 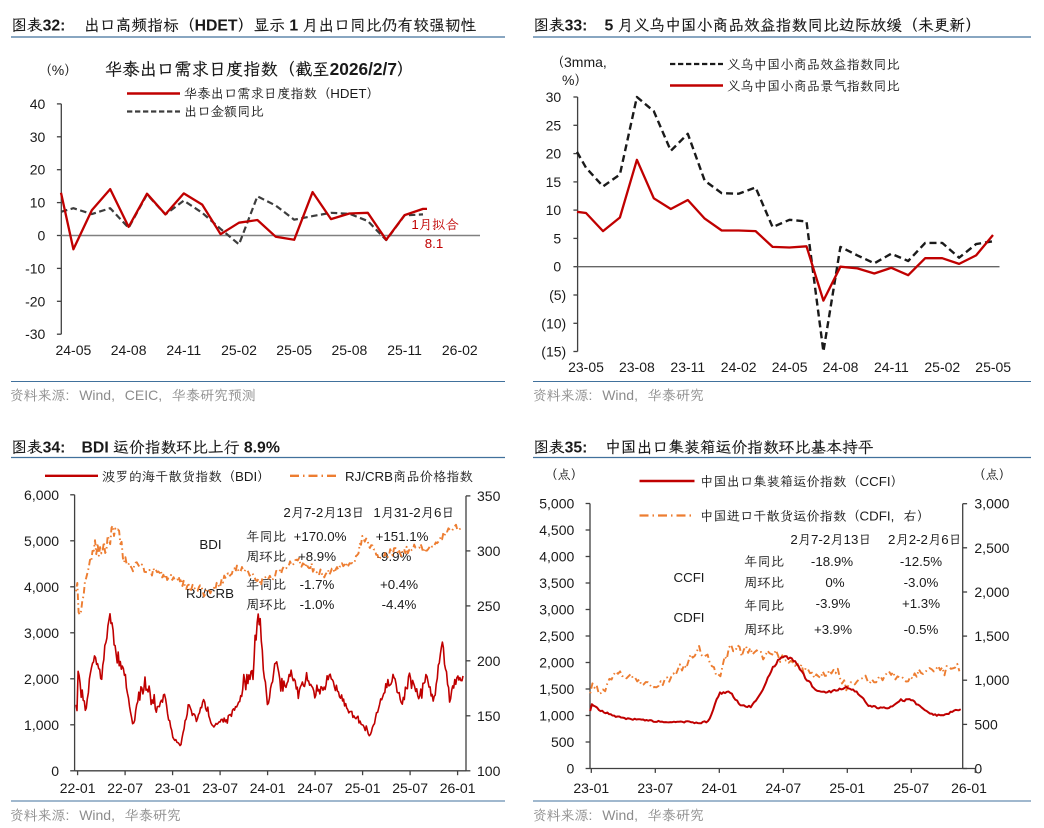 I want to click on svg-text: +1.3%, so click(x=921, y=603).